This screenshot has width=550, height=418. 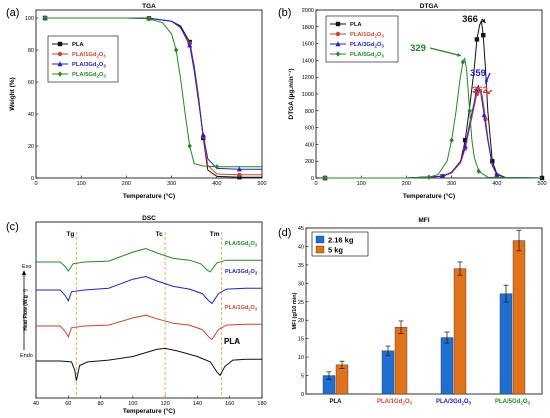 What do you see at coordinates (149, 327) in the screenshot?
I see `dsc-curve-PLA/1Gd2O3` at bounding box center [149, 327].